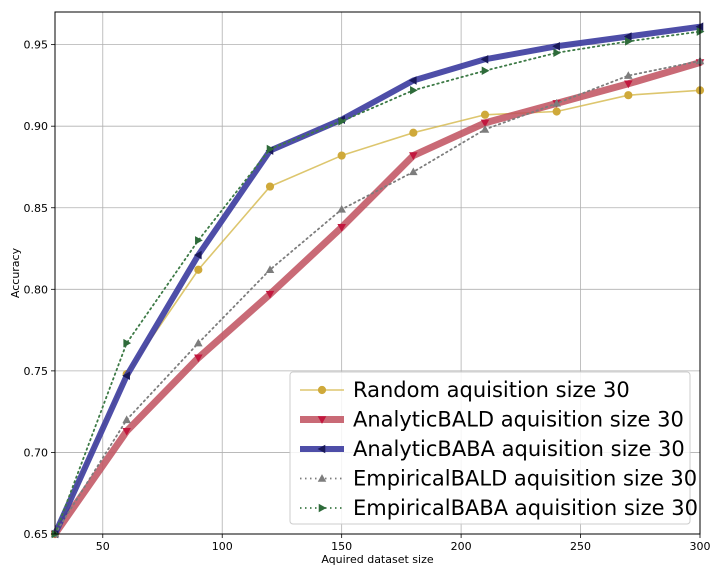  I want to click on x-tick-label: 150, so click(341, 546).